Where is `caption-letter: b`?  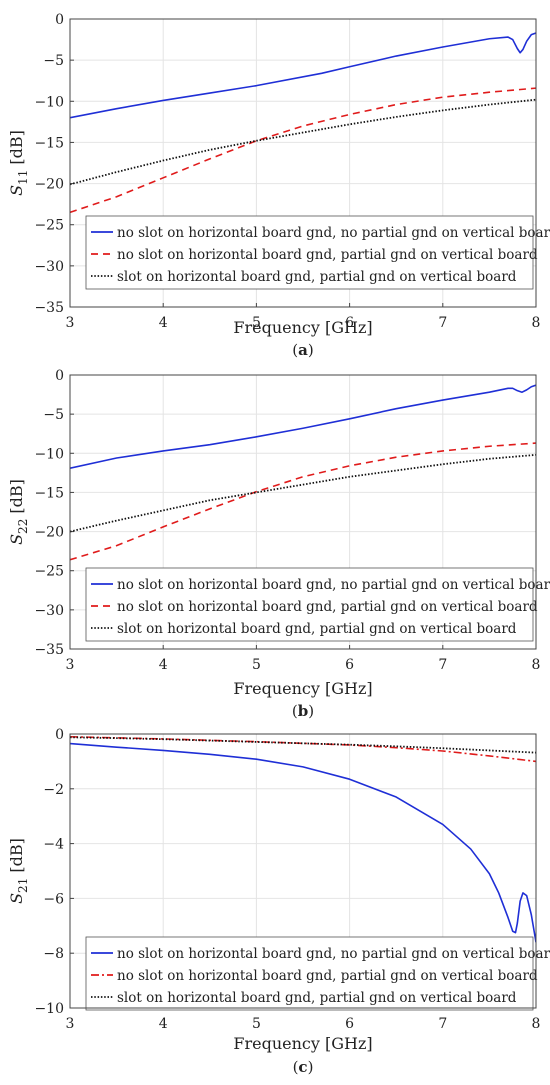 caption-letter: b is located at coordinates (303, 711).